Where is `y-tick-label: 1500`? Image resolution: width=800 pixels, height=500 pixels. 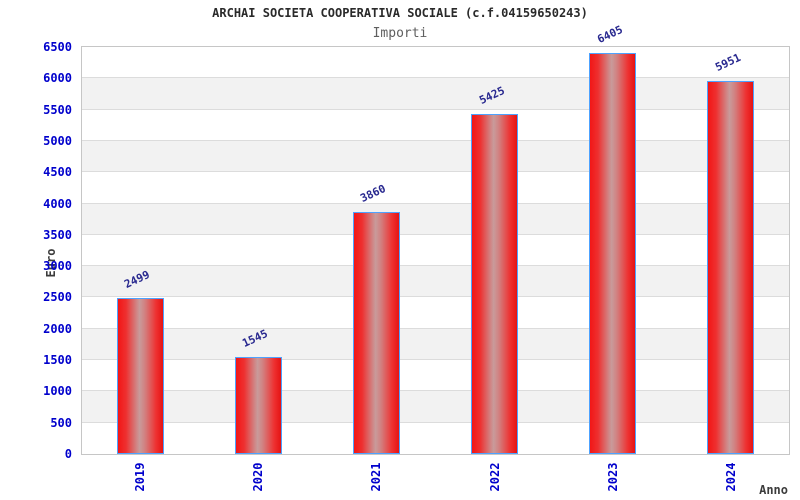 y-tick-label: 1500 is located at coordinates (57, 360).